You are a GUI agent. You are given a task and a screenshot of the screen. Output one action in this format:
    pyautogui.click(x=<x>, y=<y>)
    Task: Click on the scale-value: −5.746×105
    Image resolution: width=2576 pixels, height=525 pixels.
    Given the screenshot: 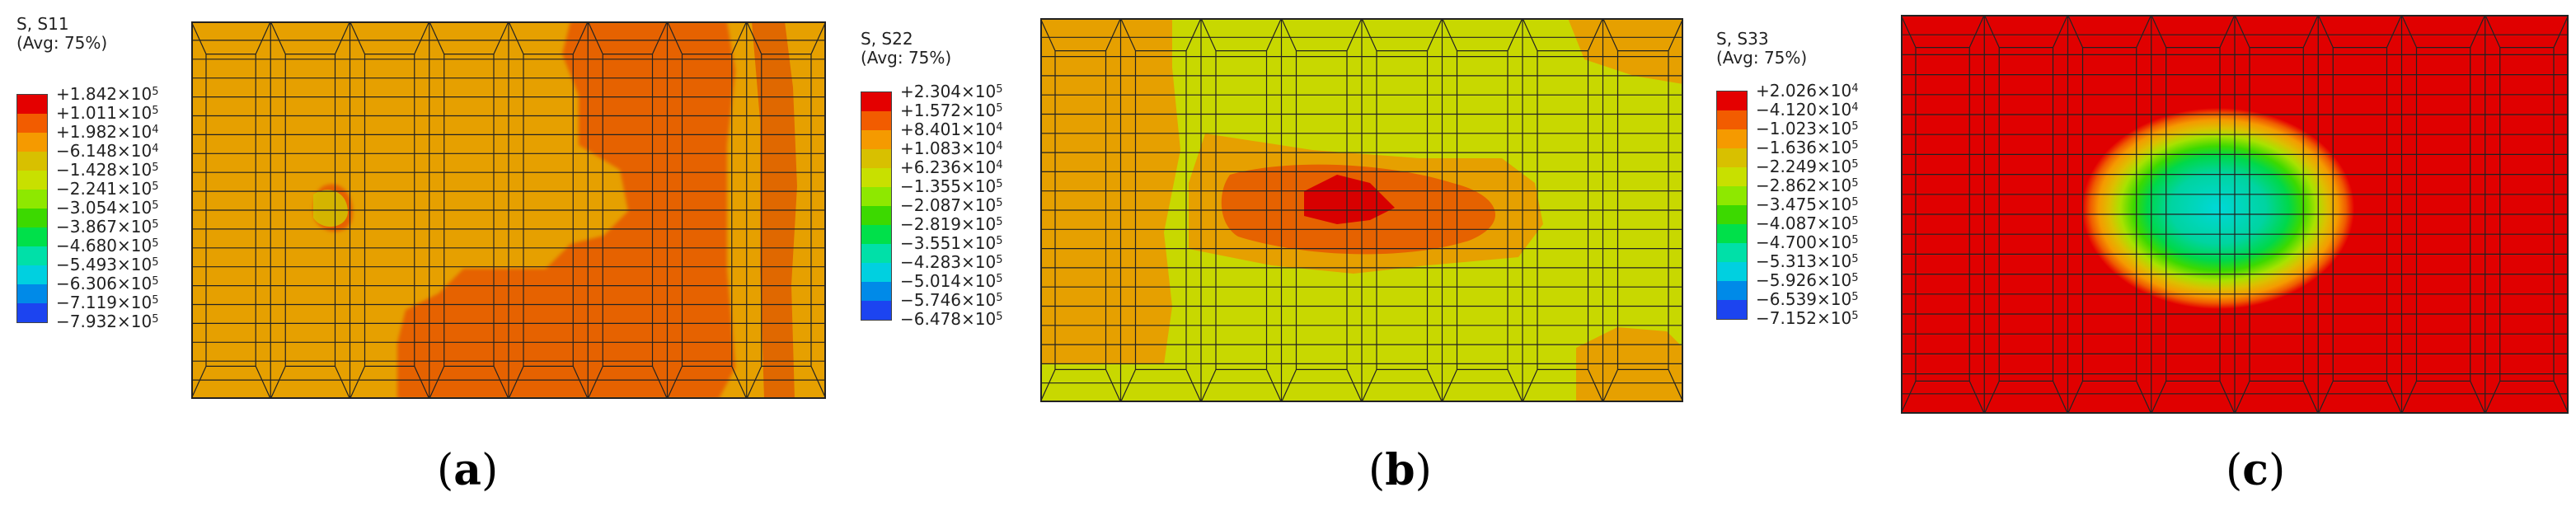 What is the action you would take?
    pyautogui.click(x=952, y=300)
    